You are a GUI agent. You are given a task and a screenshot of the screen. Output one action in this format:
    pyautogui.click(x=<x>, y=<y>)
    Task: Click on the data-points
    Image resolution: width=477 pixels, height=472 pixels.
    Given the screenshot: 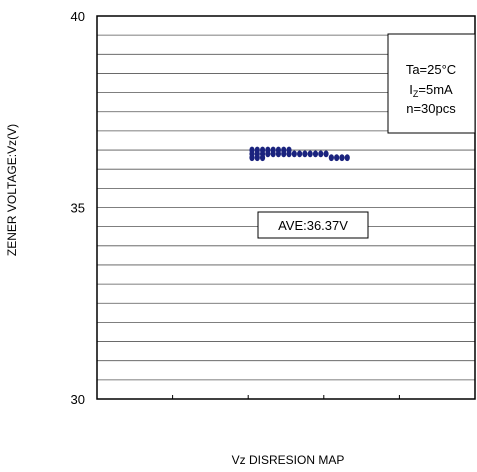 What is the action you would take?
    pyautogui.click(x=299, y=154)
    